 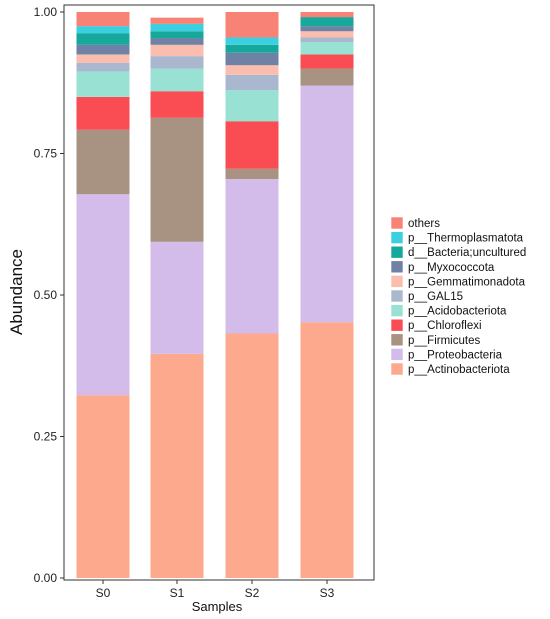 What do you see at coordinates (217, 606) in the screenshot?
I see `x-axis-title: Samples` at bounding box center [217, 606].